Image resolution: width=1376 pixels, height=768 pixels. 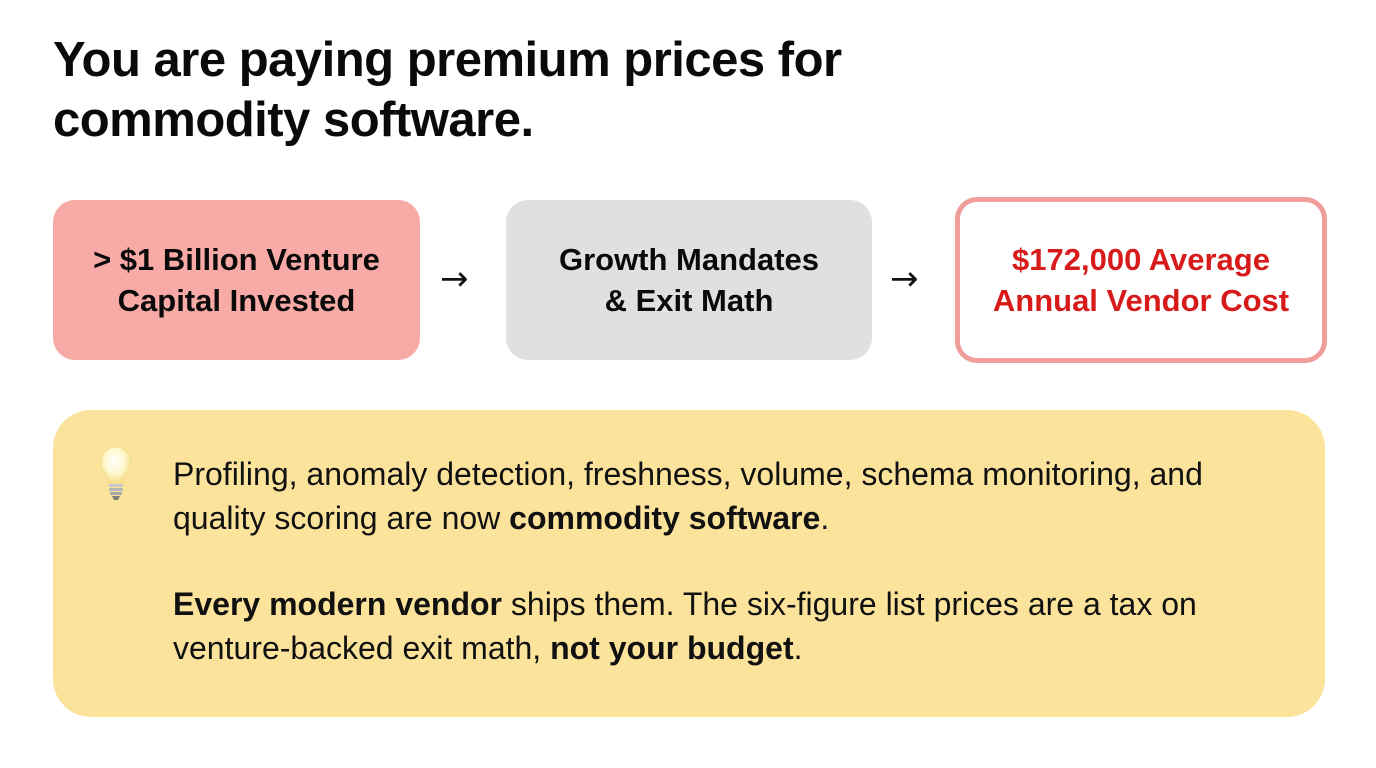 I want to click on callout-emphasis: commodity software, so click(x=665, y=518).